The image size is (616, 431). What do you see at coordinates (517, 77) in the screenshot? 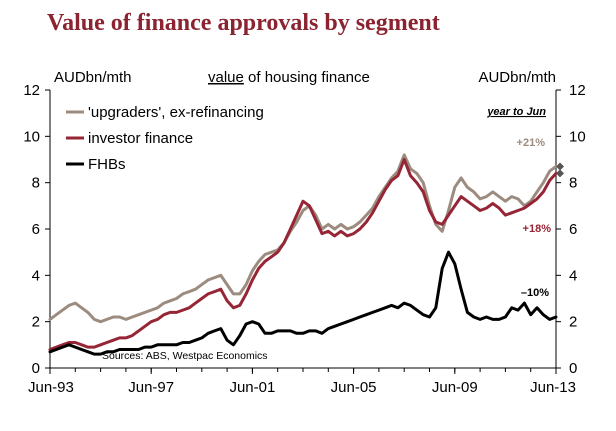
I see `right-axis-unit: AUDbn/mth` at bounding box center [517, 77].